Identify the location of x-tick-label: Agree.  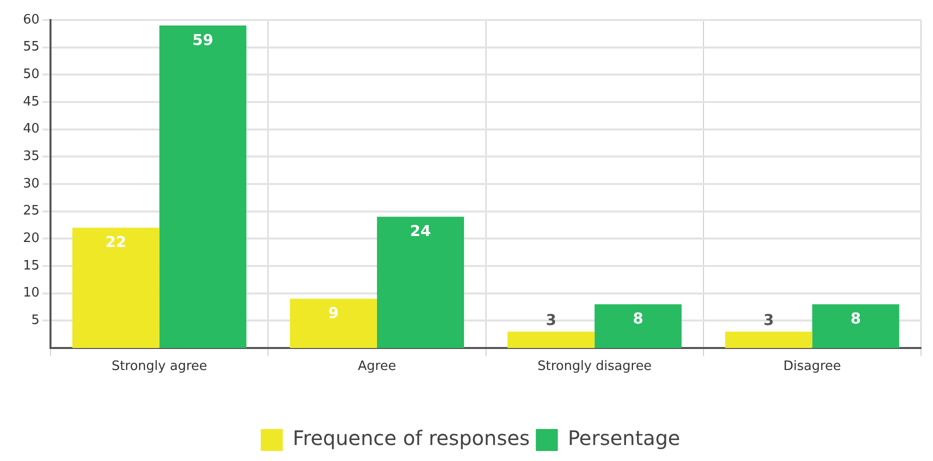
(377, 366).